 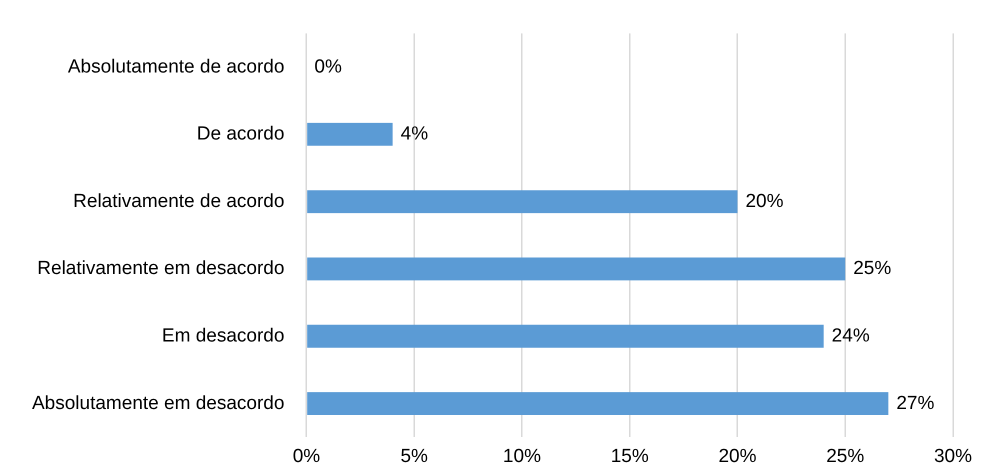 What do you see at coordinates (306, 456) in the screenshot?
I see `x-tick-label: 0%` at bounding box center [306, 456].